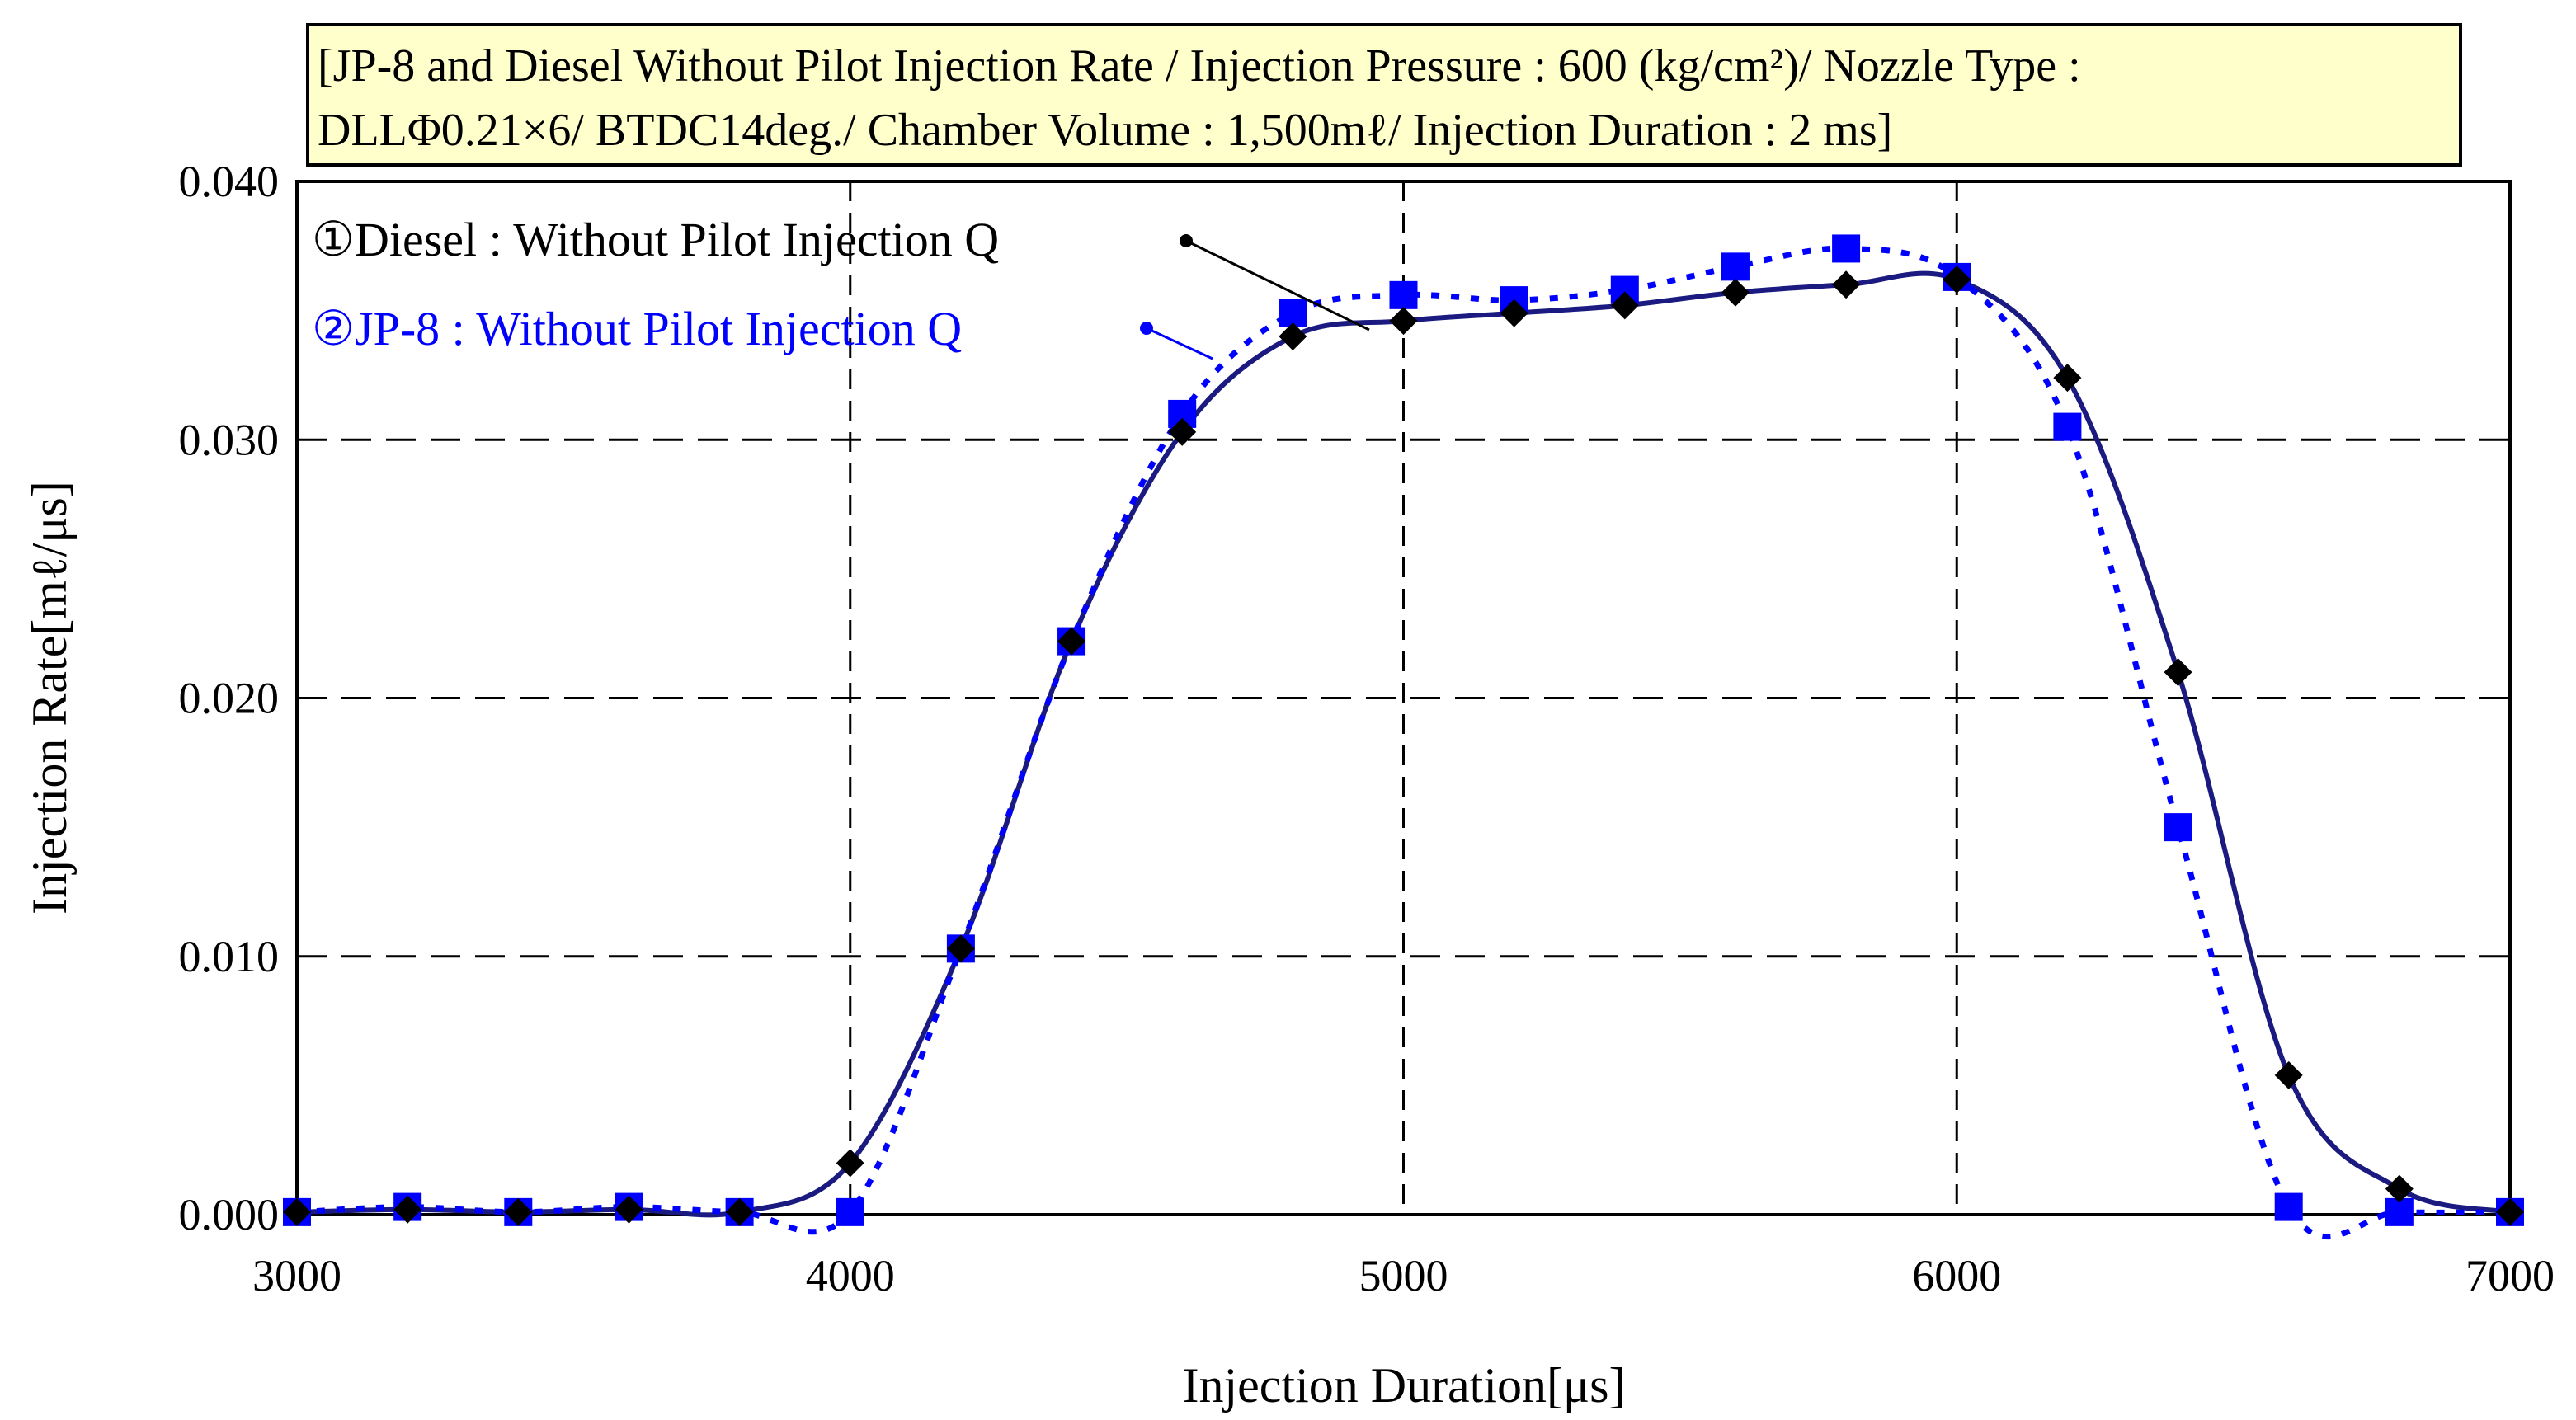 Image resolution: width=2576 pixels, height=1420 pixels. Describe the element at coordinates (230, 1214) in the screenshot. I see `y-tick-label: 0.000` at that location.